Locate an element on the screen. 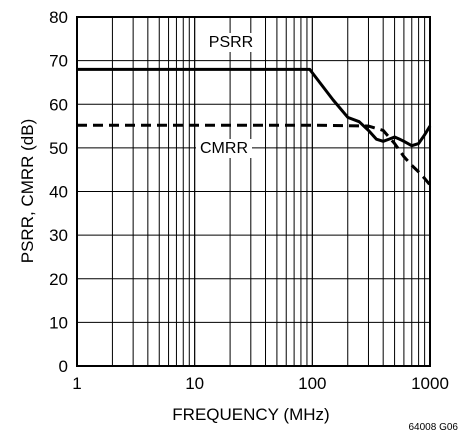  y-tick-label: 40 is located at coordinates (58, 192).